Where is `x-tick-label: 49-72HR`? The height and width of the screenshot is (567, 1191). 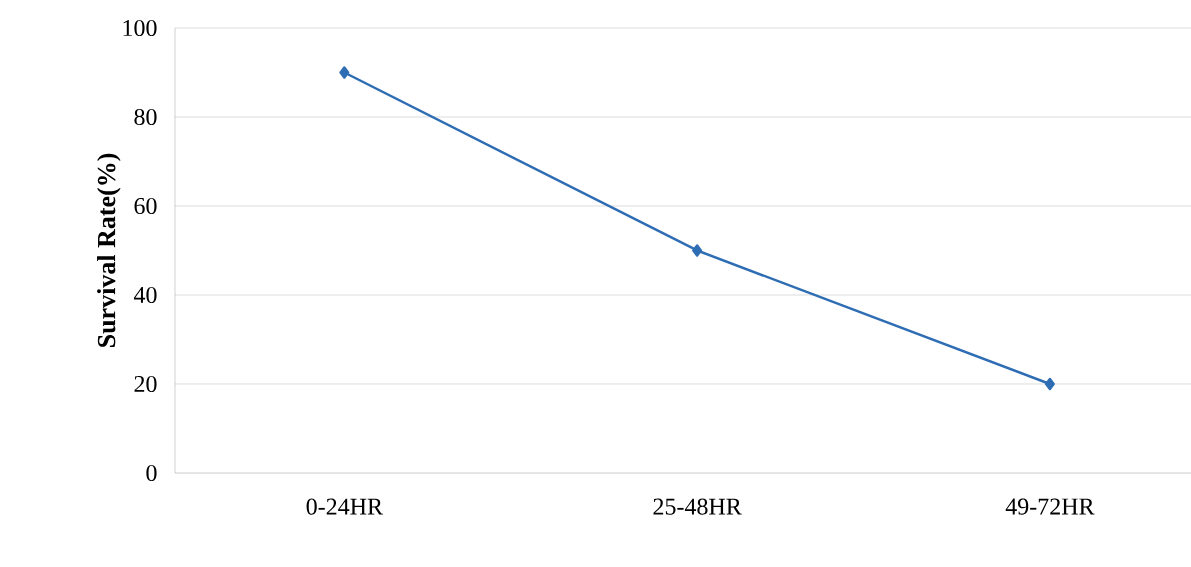 x-tick-label: 49-72HR is located at coordinates (1050, 506).